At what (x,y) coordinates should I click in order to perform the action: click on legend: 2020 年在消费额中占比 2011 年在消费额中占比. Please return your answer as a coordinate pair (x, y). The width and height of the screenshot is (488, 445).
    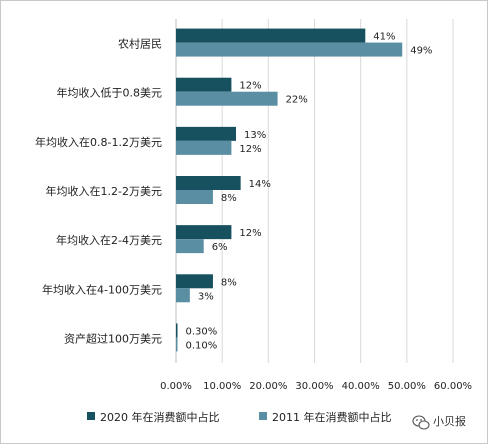
    Looking at the image, I should click on (239, 417).